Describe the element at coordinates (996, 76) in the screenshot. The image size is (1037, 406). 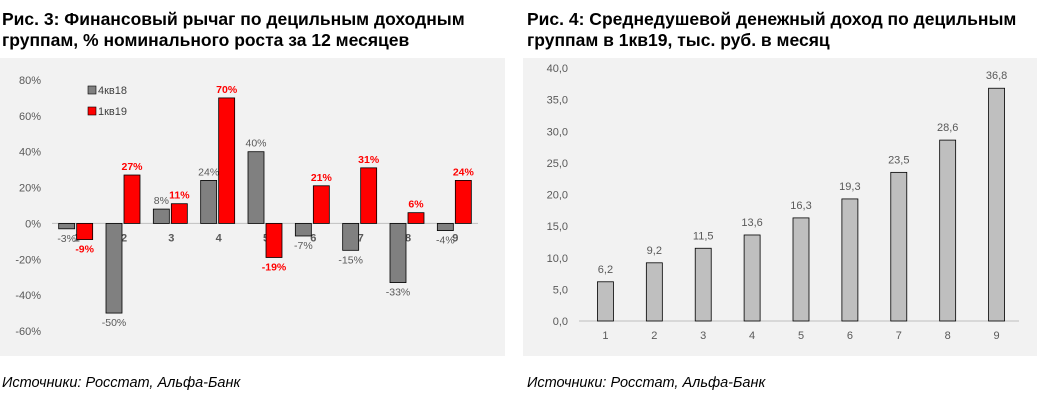
I see `data-label: 36,8` at that location.